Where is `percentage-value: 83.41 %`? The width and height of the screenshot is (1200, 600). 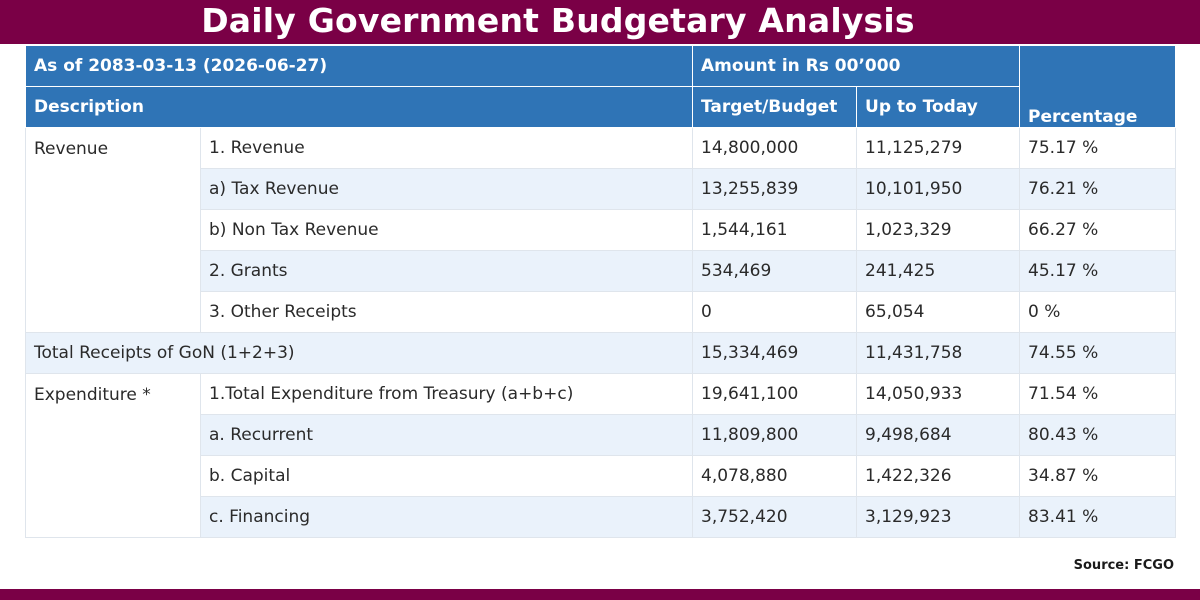 percentage-value: 83.41 % is located at coordinates (1098, 517).